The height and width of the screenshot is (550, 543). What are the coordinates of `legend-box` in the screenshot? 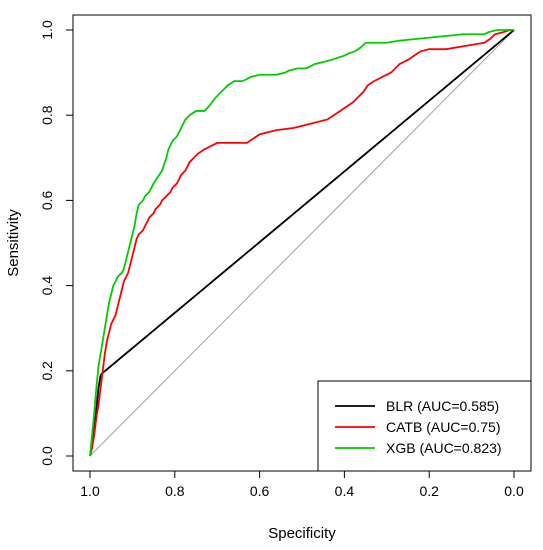 It's located at (424, 426).